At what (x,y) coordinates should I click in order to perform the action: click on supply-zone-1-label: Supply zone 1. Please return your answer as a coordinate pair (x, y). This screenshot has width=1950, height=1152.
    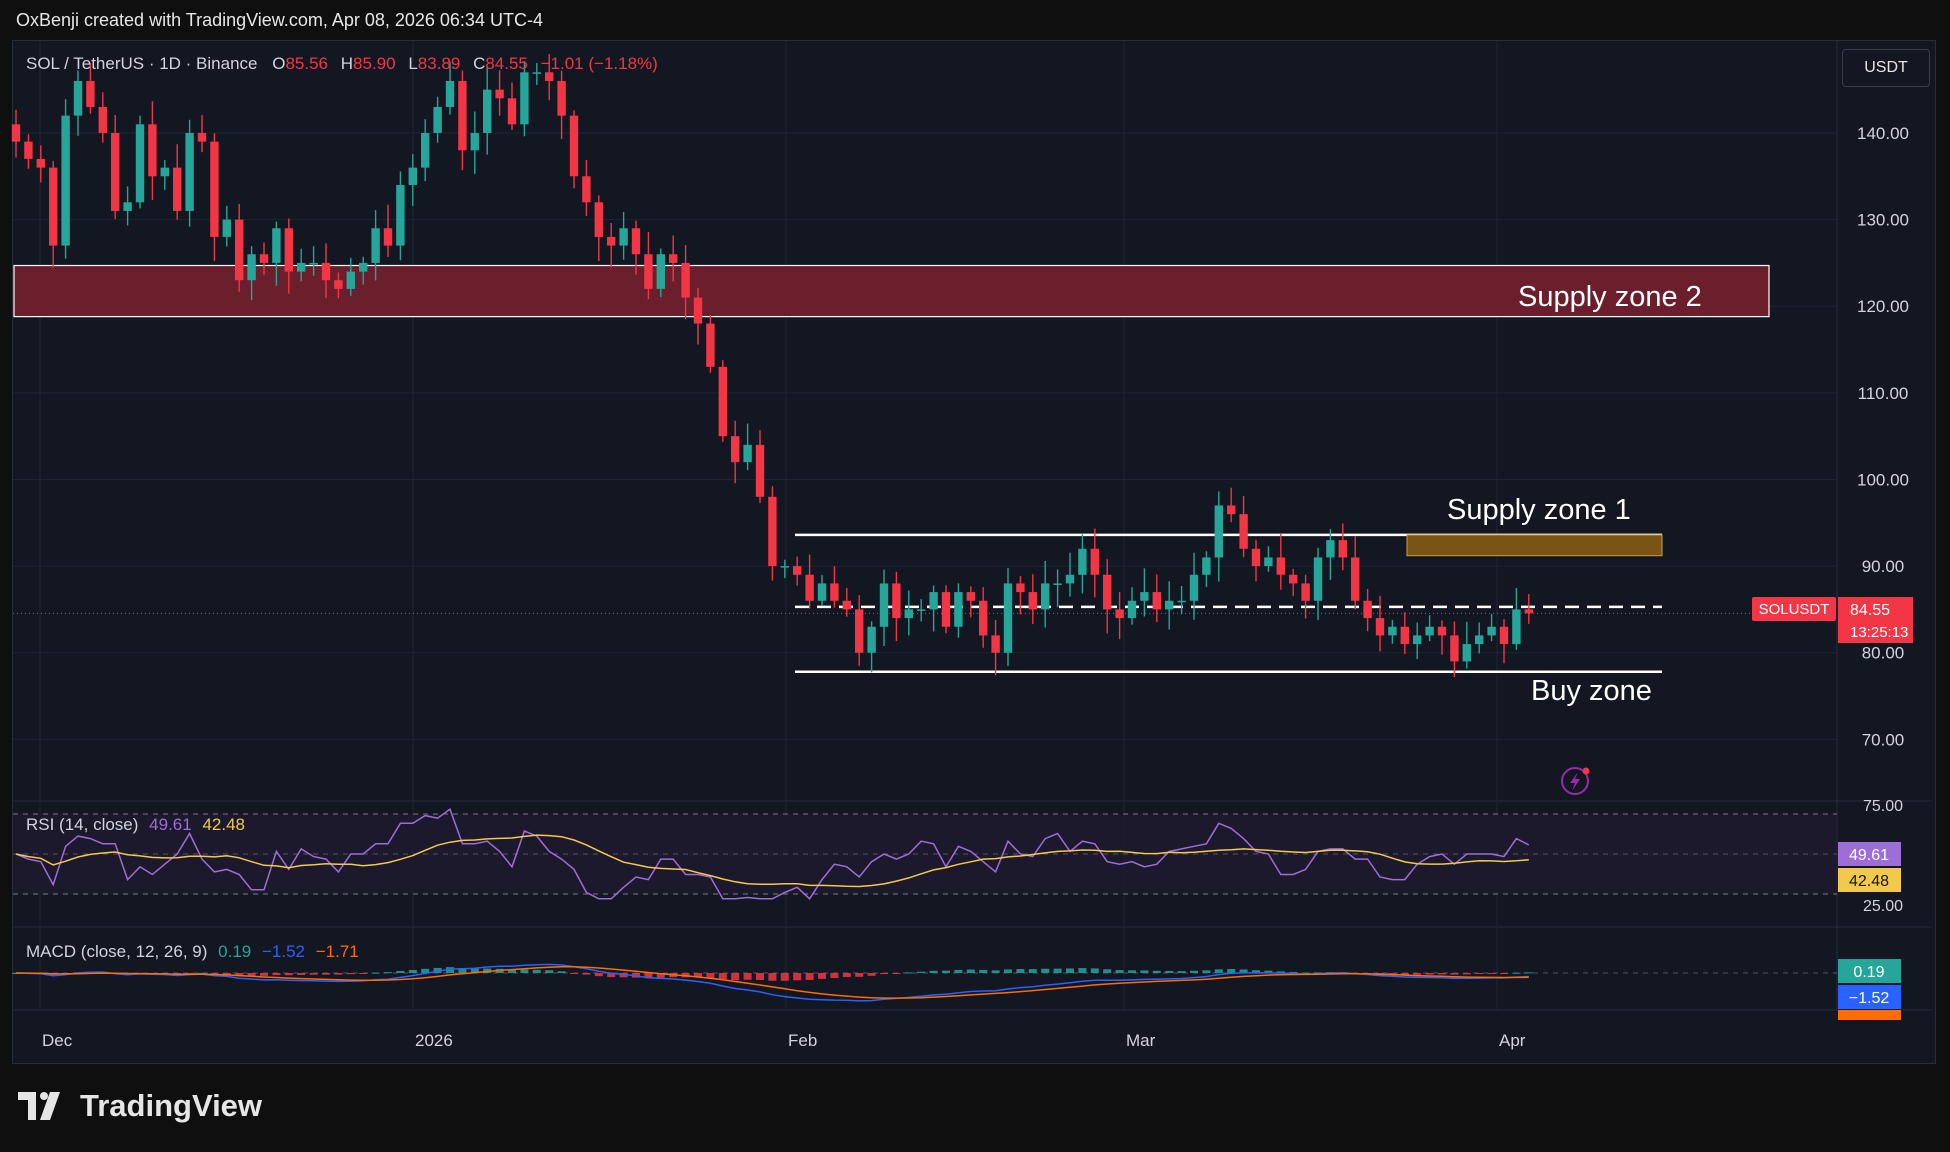
    Looking at the image, I should click on (1539, 510).